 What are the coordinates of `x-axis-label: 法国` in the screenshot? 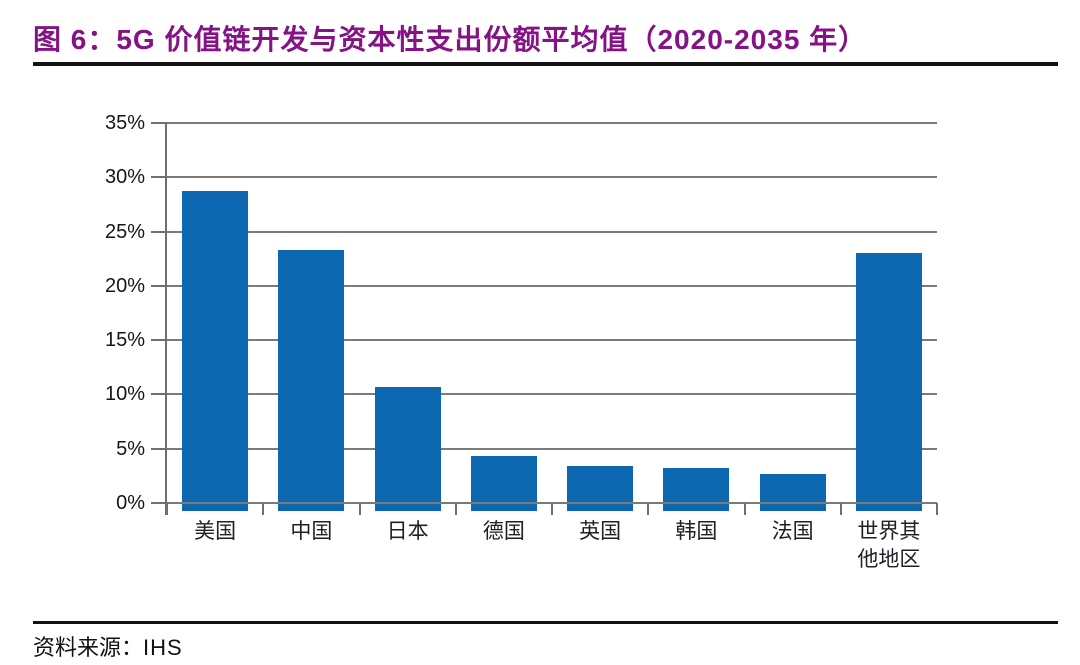 It's located at (792, 531).